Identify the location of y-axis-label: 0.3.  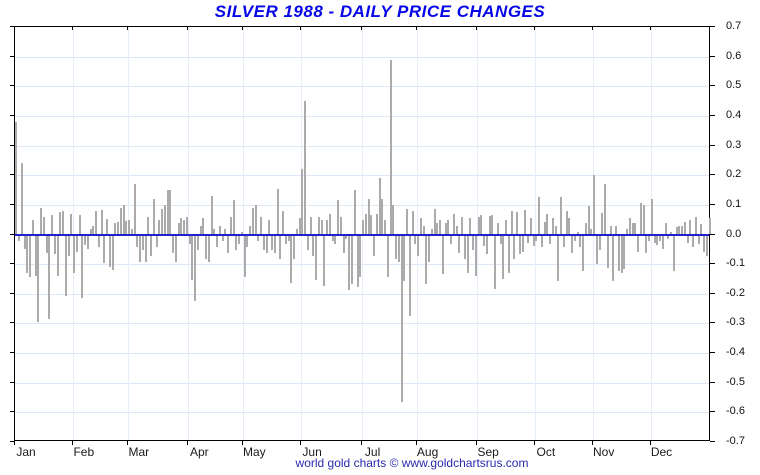
(734, 144).